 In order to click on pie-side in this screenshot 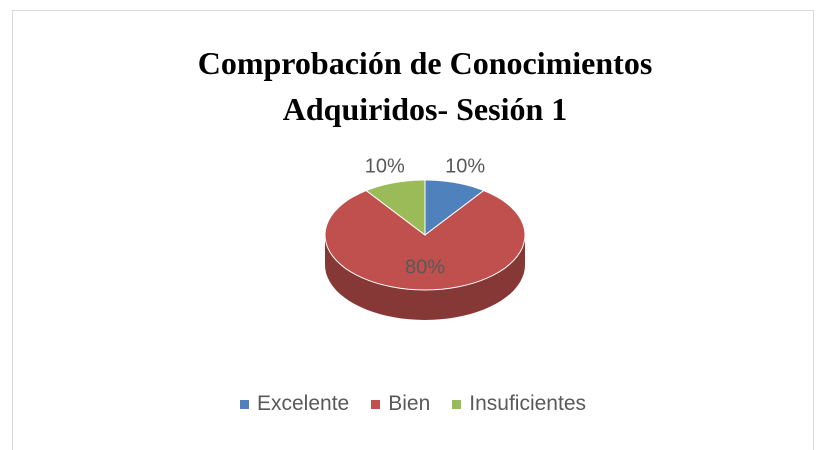, I will do `click(425, 277)`.